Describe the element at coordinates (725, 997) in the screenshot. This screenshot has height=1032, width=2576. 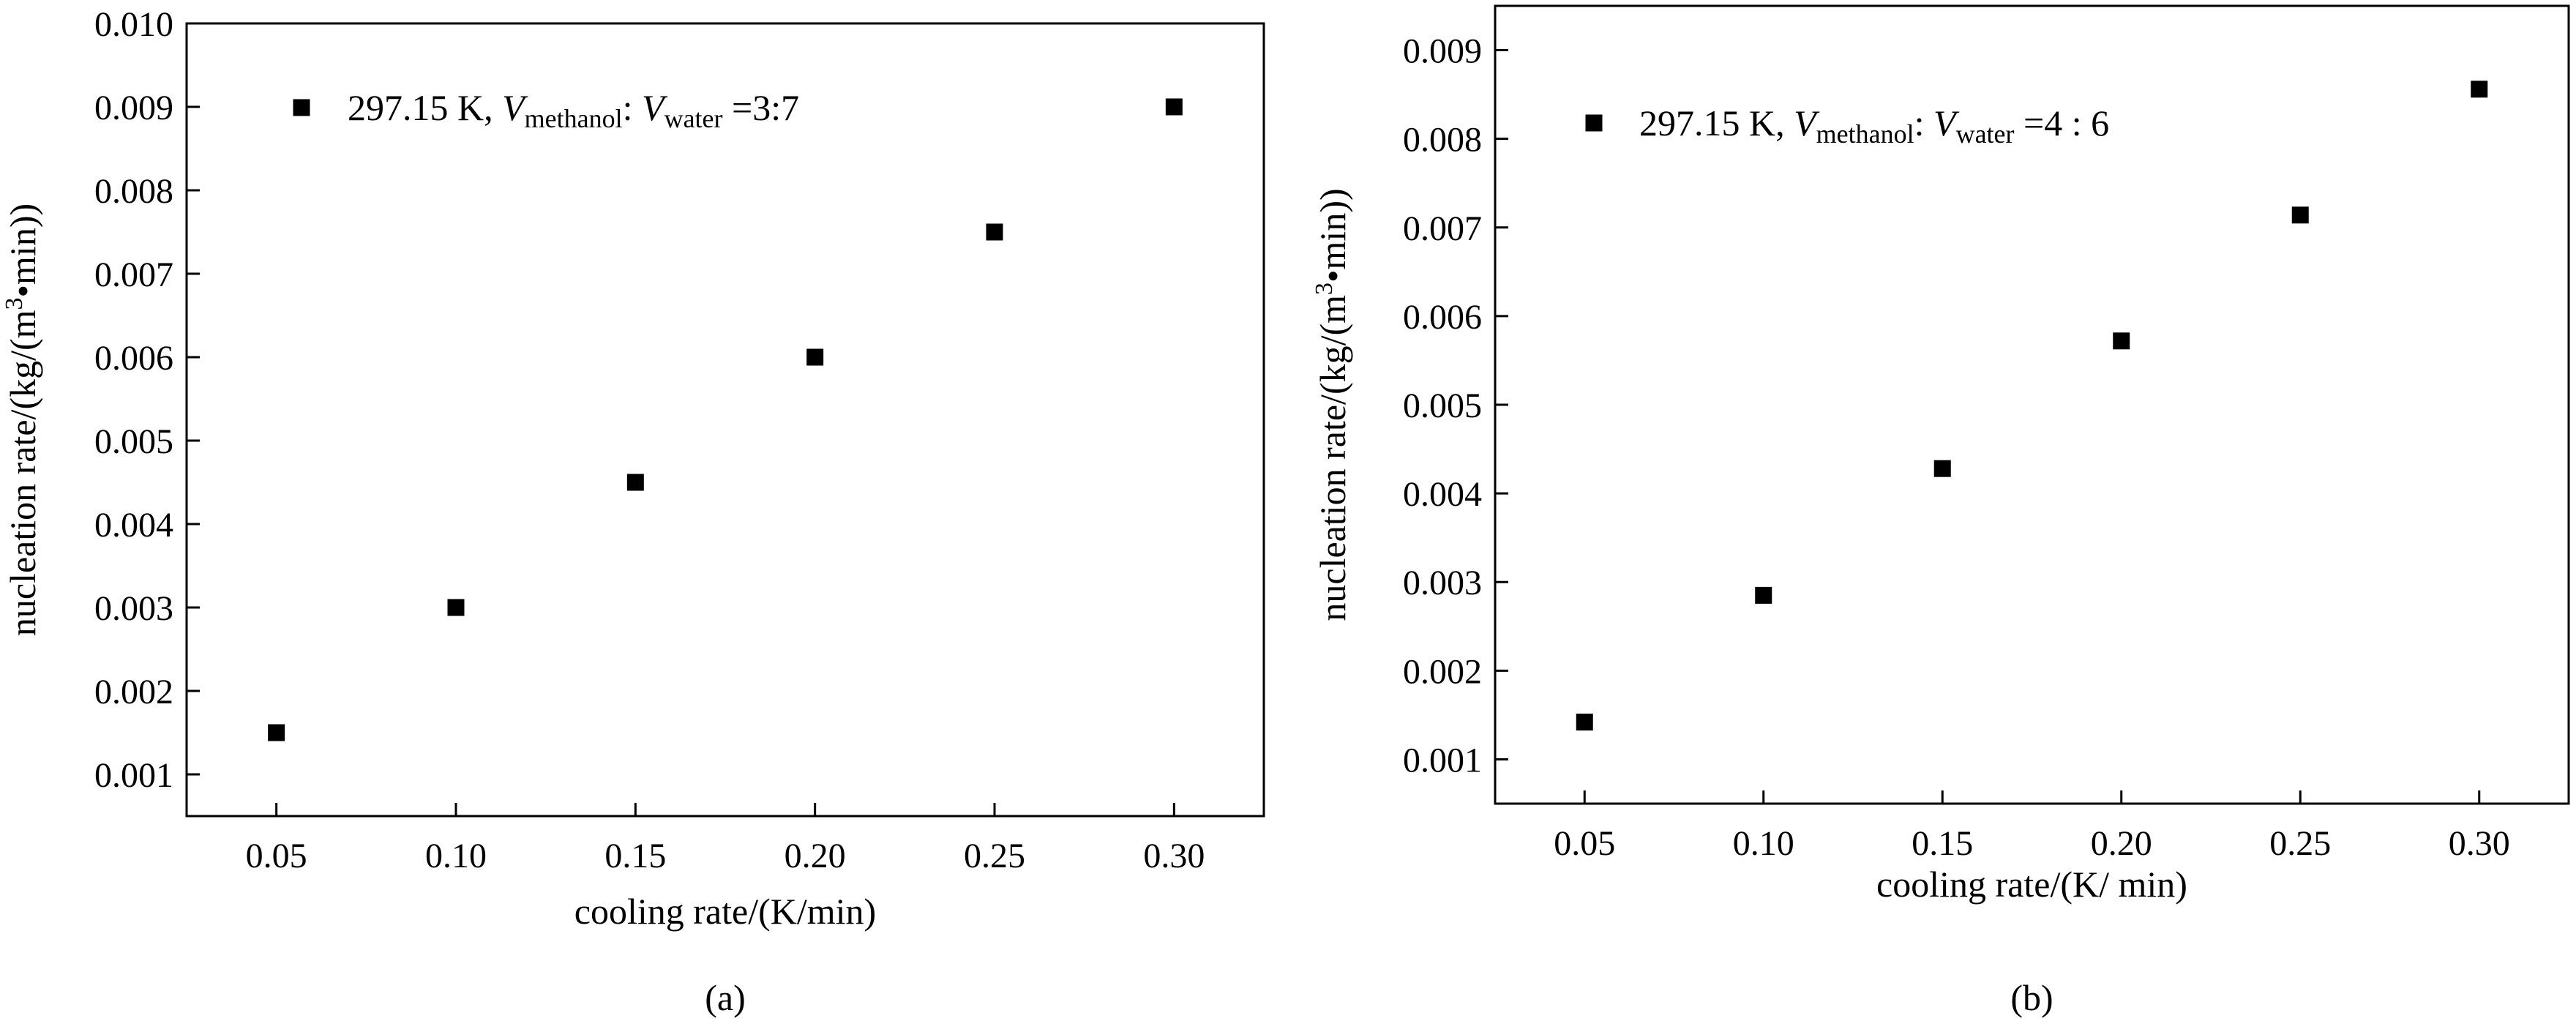
I see `panel-label: (a)` at that location.